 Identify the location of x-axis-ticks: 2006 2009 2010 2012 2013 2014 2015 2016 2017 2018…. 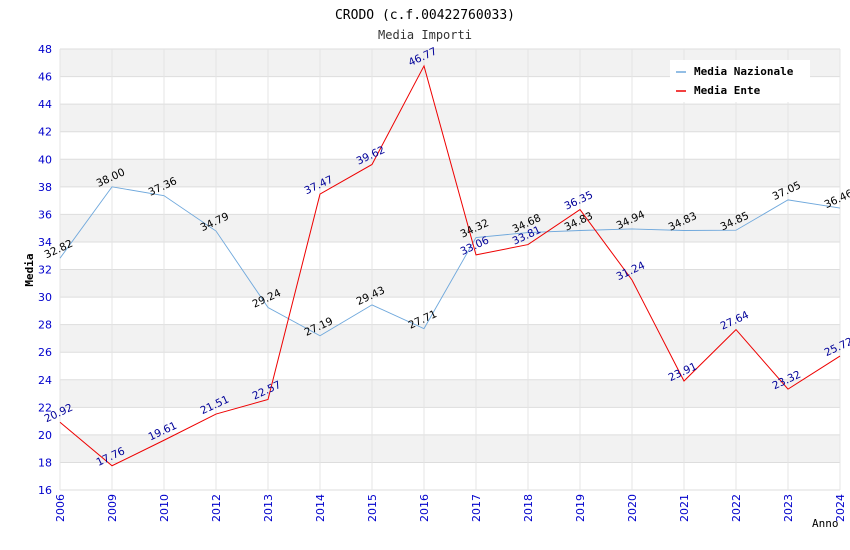
(450, 508).